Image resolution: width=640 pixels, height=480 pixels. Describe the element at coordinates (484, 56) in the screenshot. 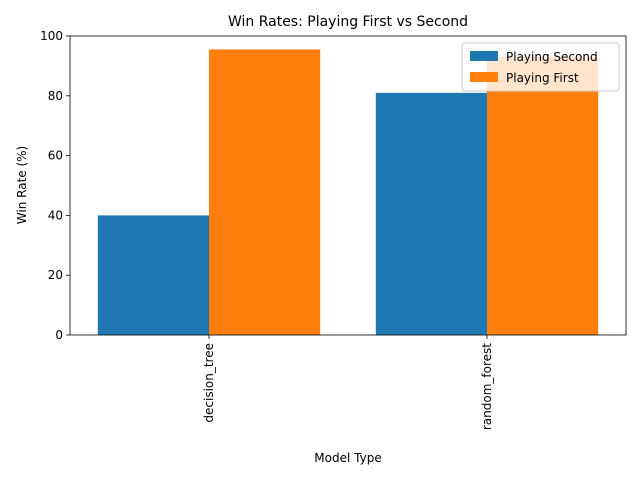

I see `legend-swatch-playing-second` at that location.